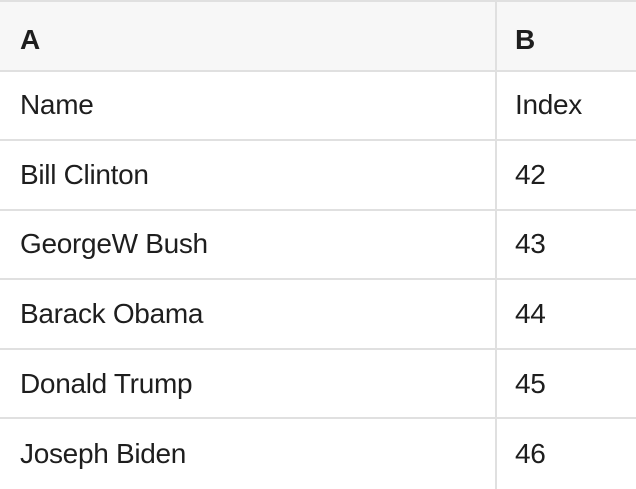 The image size is (636, 489). I want to click on cell-a: Donald Trump, so click(248, 383).